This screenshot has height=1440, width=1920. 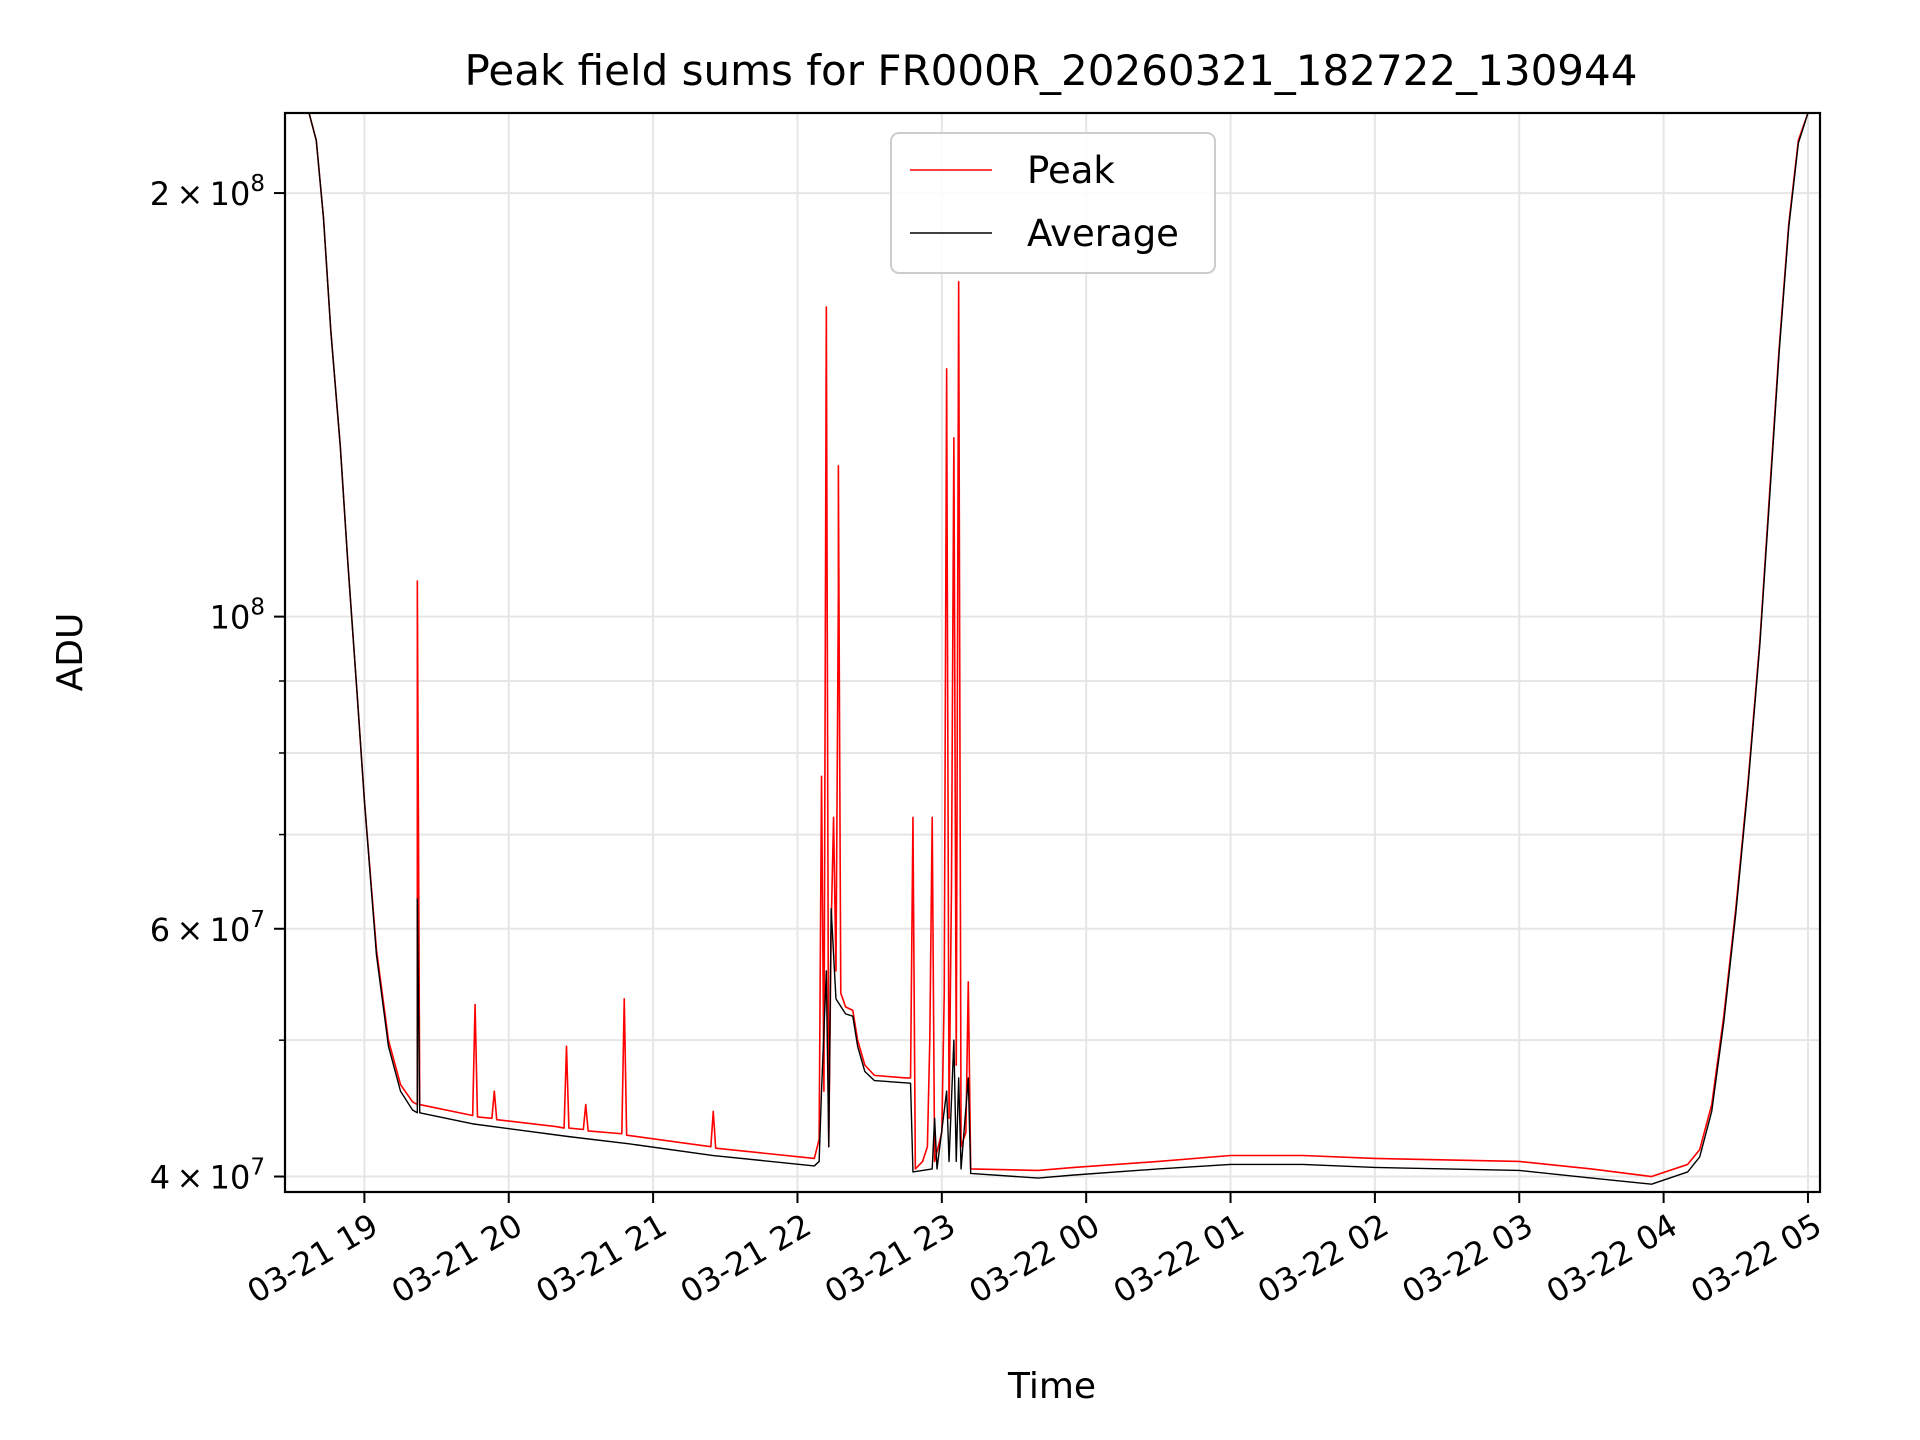 What do you see at coordinates (1051, 1386) in the screenshot?
I see `x-axis-label: Time` at bounding box center [1051, 1386].